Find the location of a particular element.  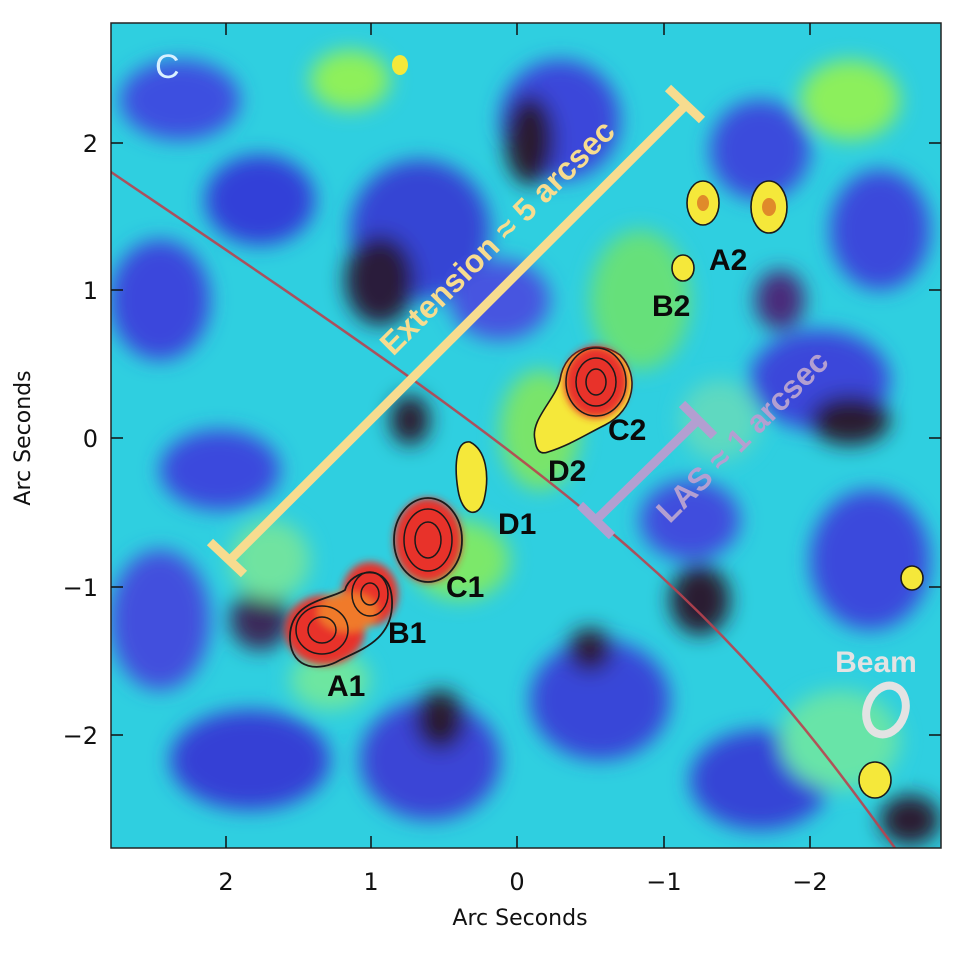

x-tick-label: 2 is located at coordinates (225, 882).